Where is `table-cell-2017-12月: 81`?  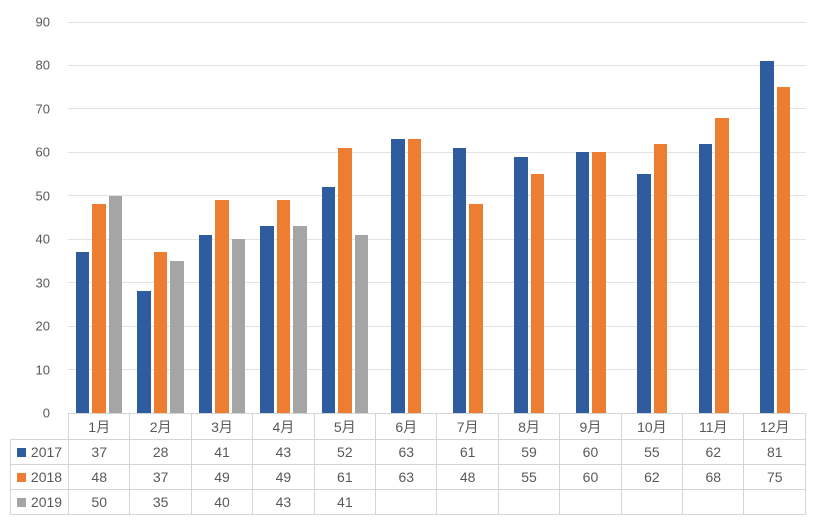 table-cell-2017-12月: 81 is located at coordinates (774, 452).